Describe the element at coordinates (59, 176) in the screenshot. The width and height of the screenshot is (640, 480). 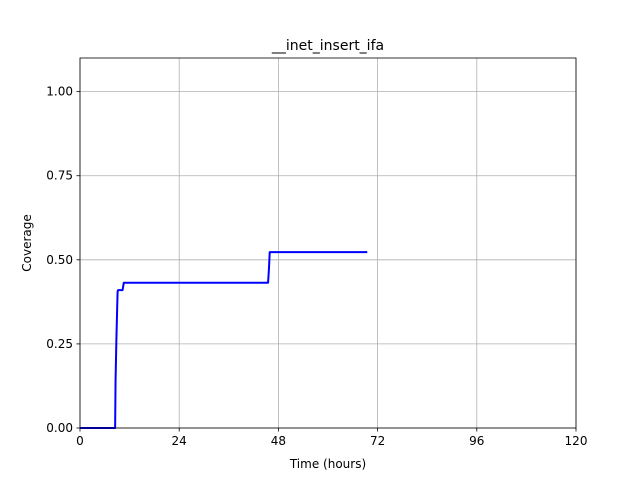
I see `y-tick-label: 0.75` at that location.